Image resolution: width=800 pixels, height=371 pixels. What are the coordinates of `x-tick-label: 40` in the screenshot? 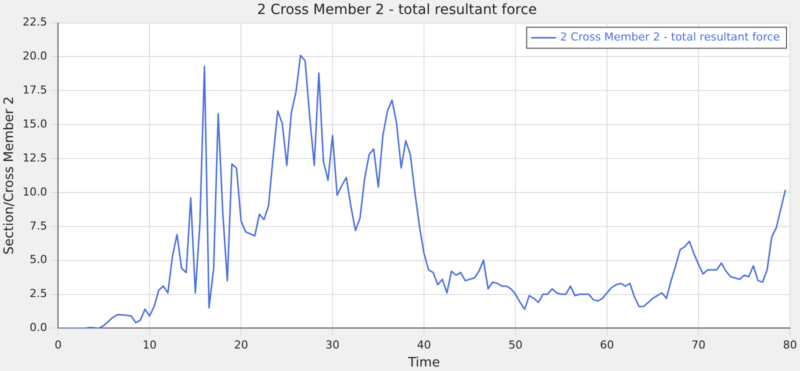 It's located at (424, 345).